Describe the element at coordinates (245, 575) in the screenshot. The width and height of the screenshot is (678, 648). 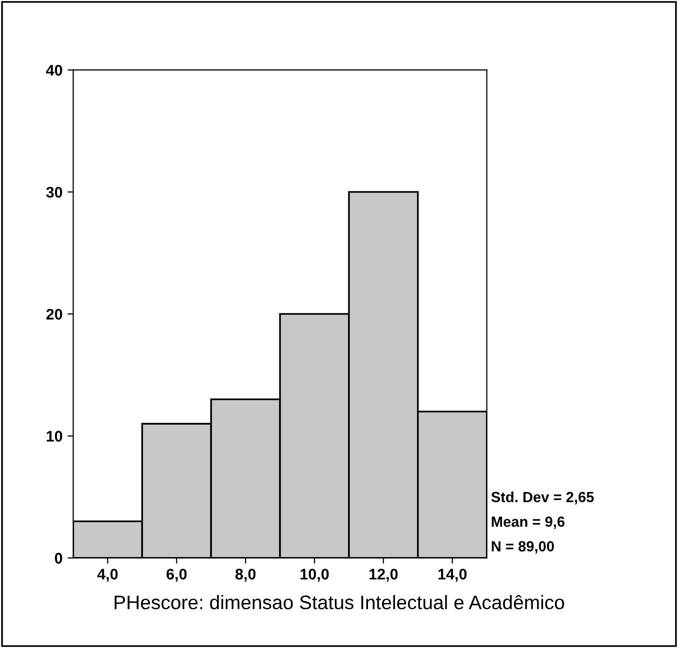
I see `x-tick-label: 8,0` at that location.